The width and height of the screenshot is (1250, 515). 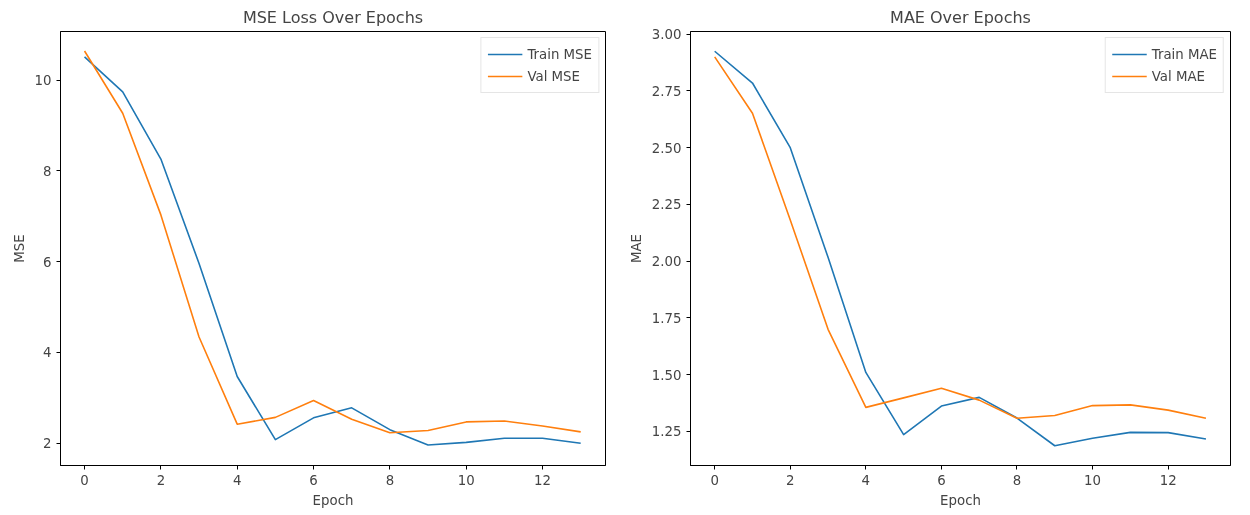 What do you see at coordinates (43, 81) in the screenshot?
I see `y-tick-label: 10` at bounding box center [43, 81].